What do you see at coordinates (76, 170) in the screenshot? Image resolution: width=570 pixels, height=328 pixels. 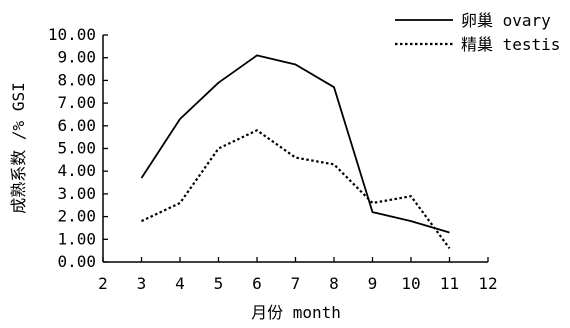 I see `y-tick-label: 4.00` at bounding box center [76, 170].